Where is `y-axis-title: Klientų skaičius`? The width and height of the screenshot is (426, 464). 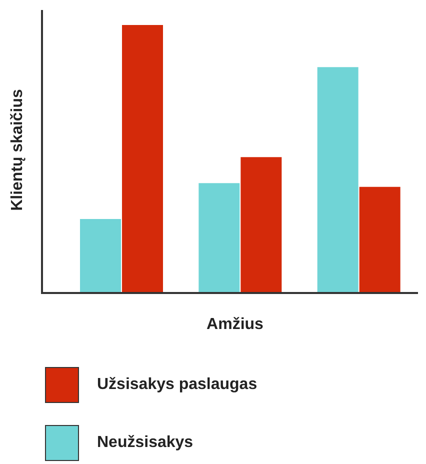 y-axis-title: Klientų skaičius is located at coordinates (18, 150).